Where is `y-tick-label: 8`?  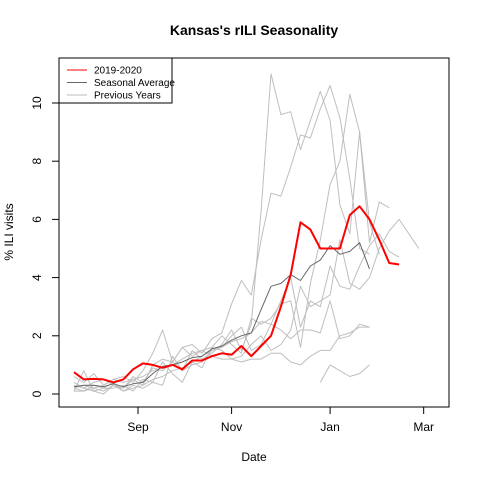
y-tick-label: 8 is located at coordinates (37, 161).